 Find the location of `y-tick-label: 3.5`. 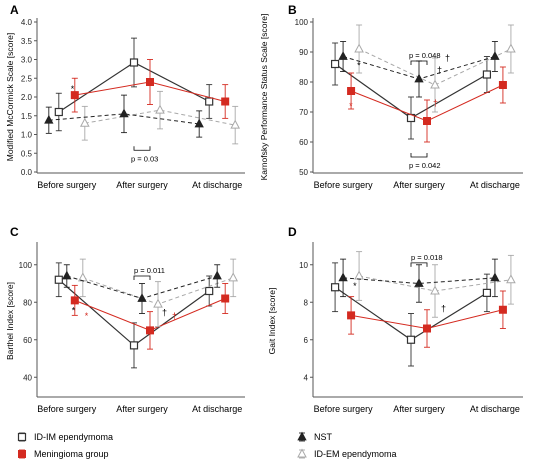

y-tick-label: 3.5 is located at coordinates (27, 41).